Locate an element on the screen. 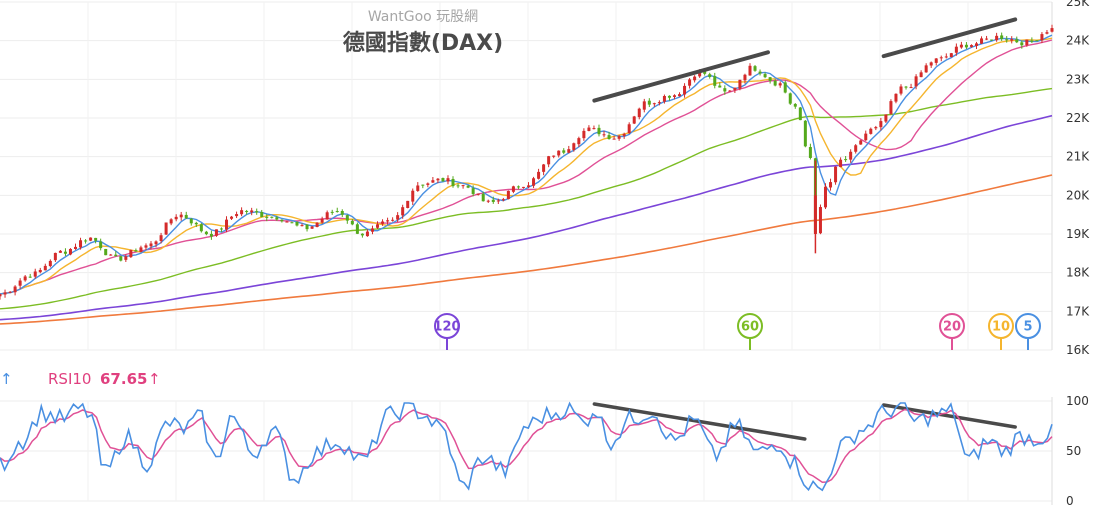 The height and width of the screenshot is (512, 1093). y-tick-label: 16K is located at coordinates (1078, 350).